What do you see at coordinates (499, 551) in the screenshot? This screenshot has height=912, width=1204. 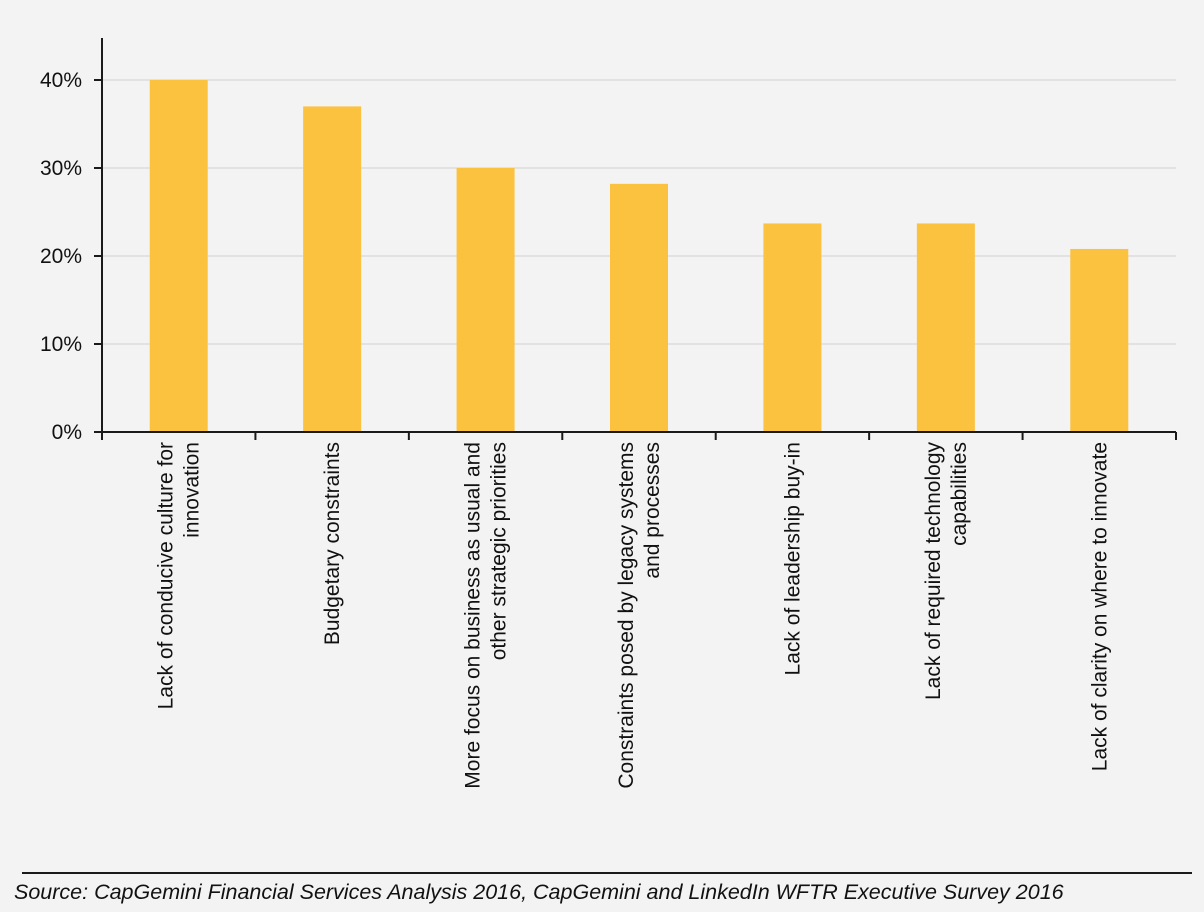 I see `x-tick-label-line: other strategic priorities` at bounding box center [499, 551].